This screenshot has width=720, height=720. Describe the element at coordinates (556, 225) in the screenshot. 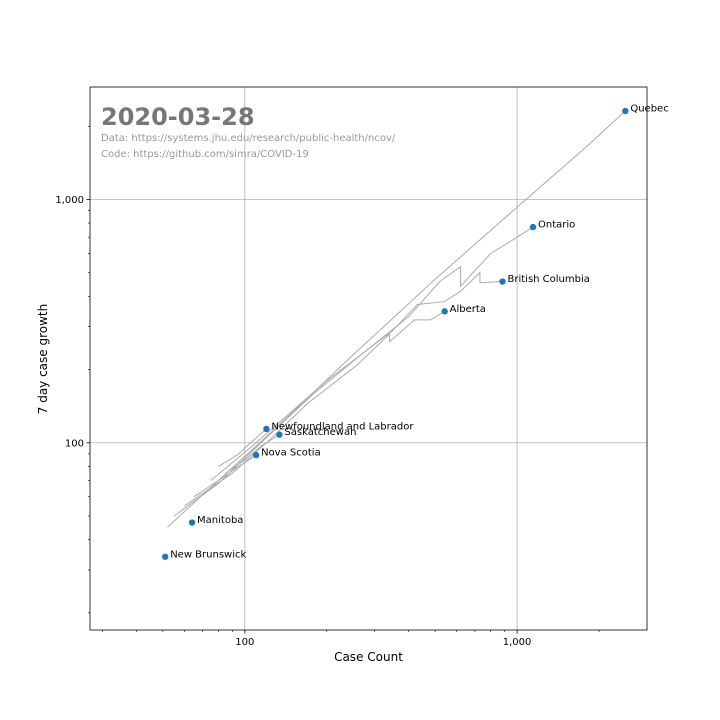

I see `point-label: Ontario` at that location.